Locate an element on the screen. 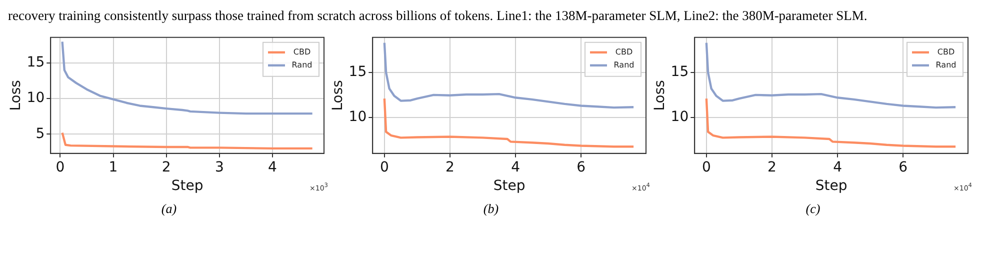 This screenshot has width=985, height=261. text: (b) is located at coordinates (491, 209).